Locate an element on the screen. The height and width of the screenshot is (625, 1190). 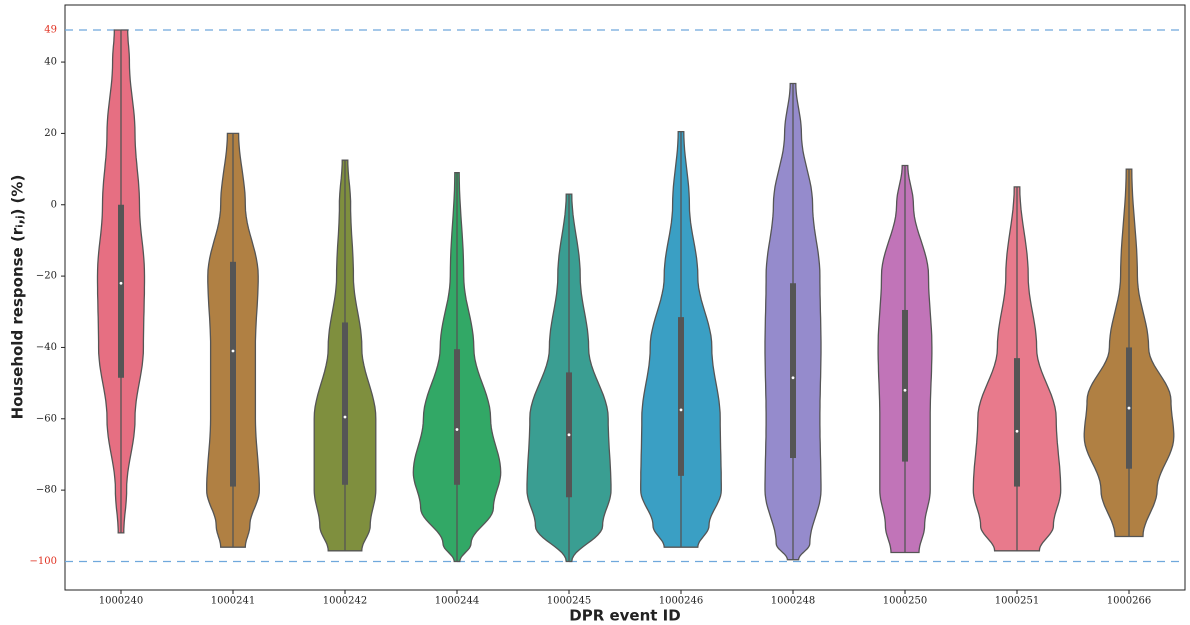
y-tick-label: −60 is located at coordinates (46, 418).